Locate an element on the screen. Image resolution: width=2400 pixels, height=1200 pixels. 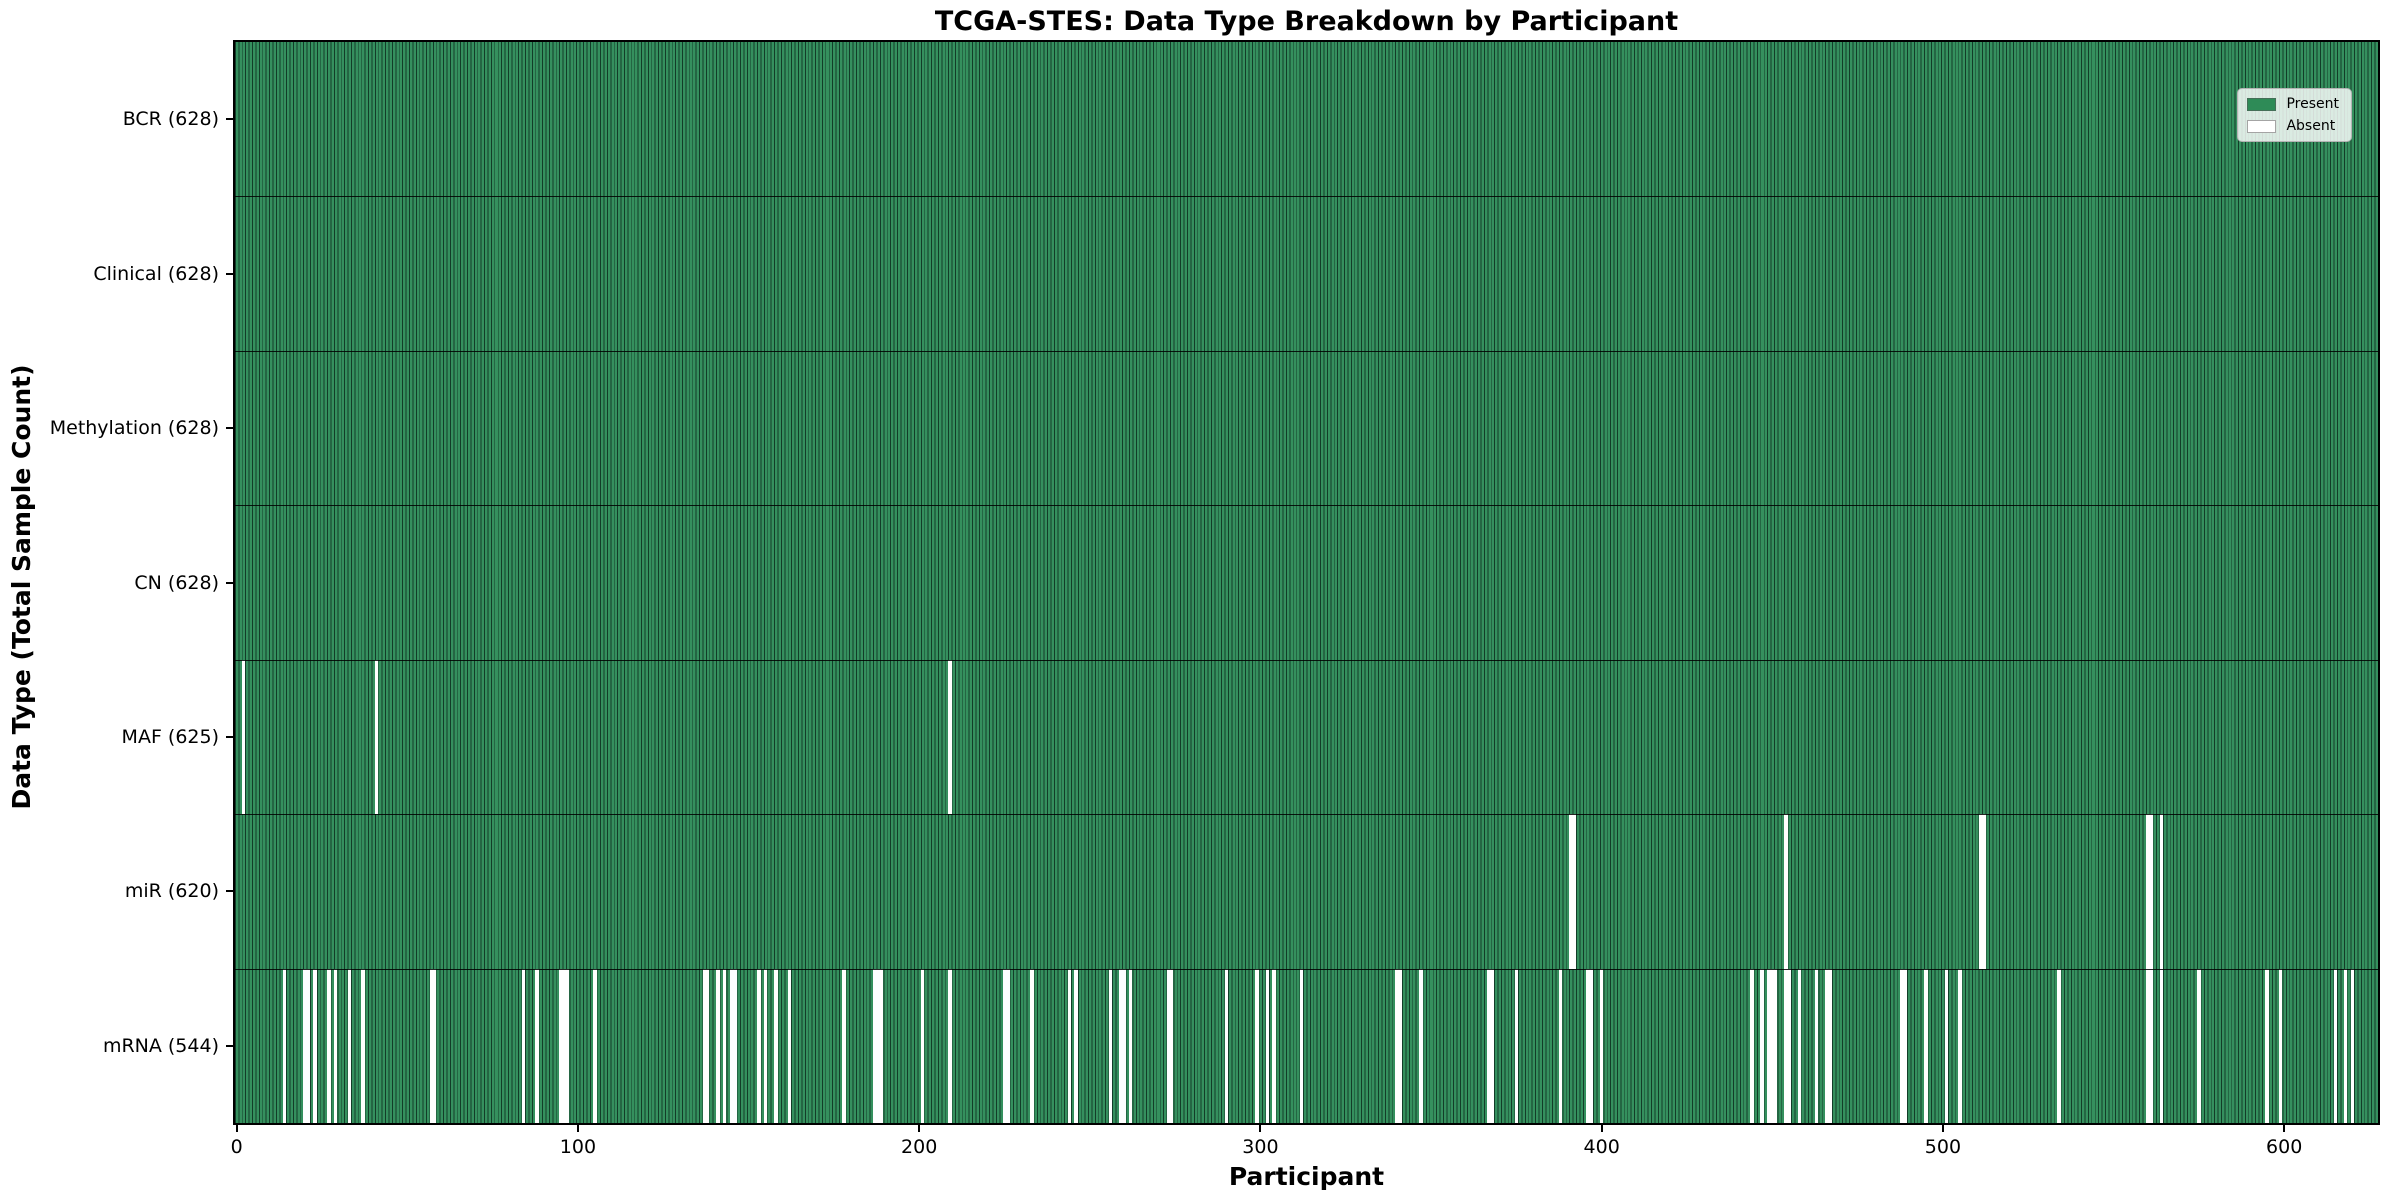
legend-item-present: Present is located at coordinates (2293, 104).